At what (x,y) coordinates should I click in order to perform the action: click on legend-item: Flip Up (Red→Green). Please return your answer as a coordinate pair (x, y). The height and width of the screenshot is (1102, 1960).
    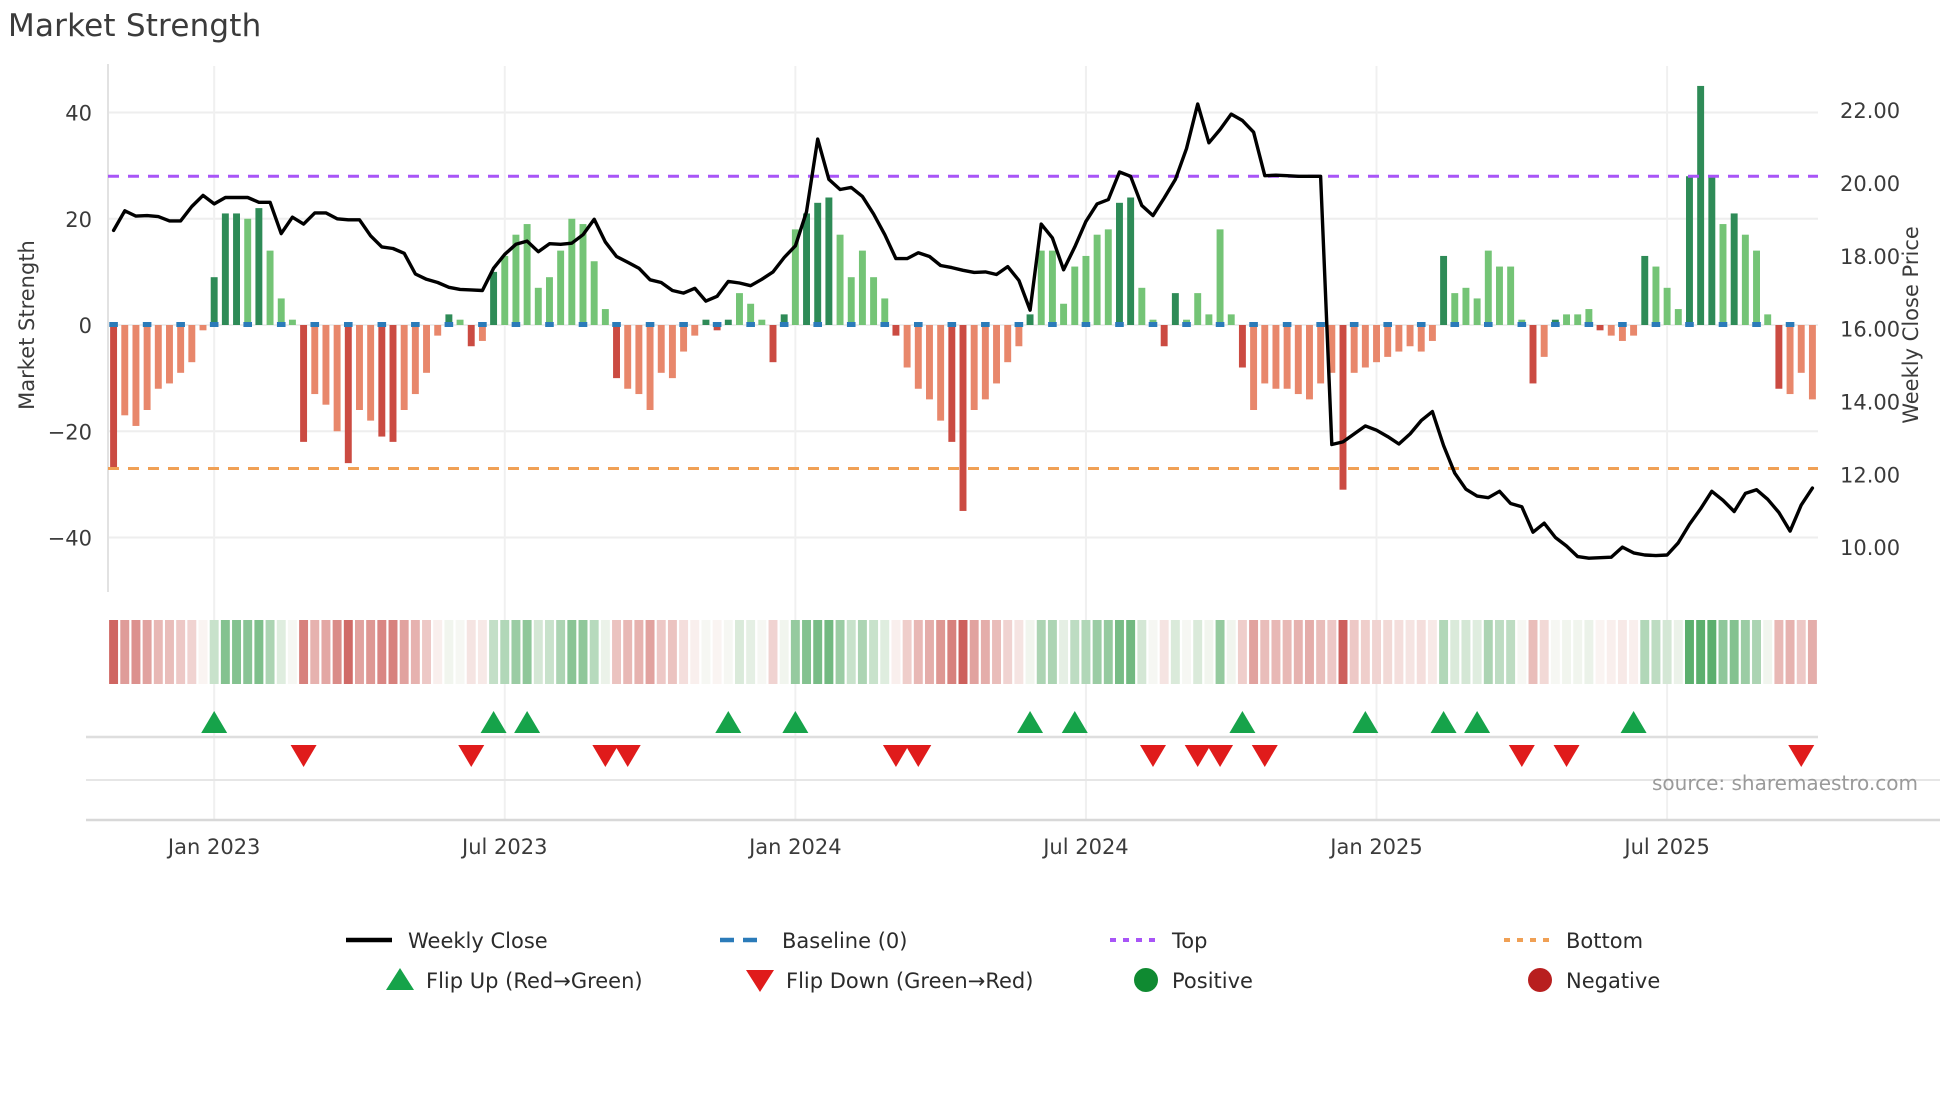
    Looking at the image, I should click on (514, 980).